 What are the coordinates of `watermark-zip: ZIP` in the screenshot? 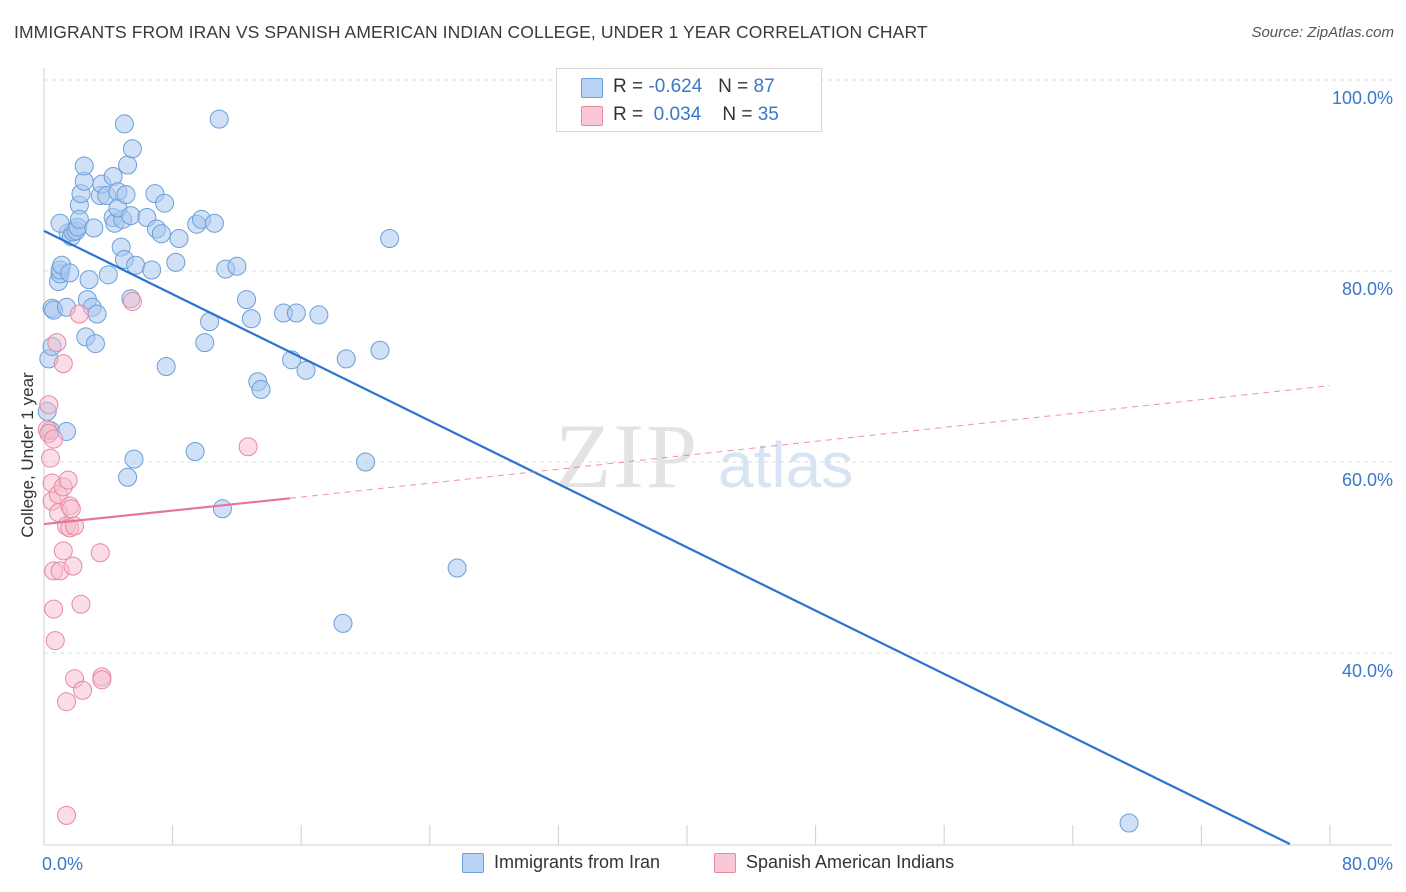 It's located at (627, 456).